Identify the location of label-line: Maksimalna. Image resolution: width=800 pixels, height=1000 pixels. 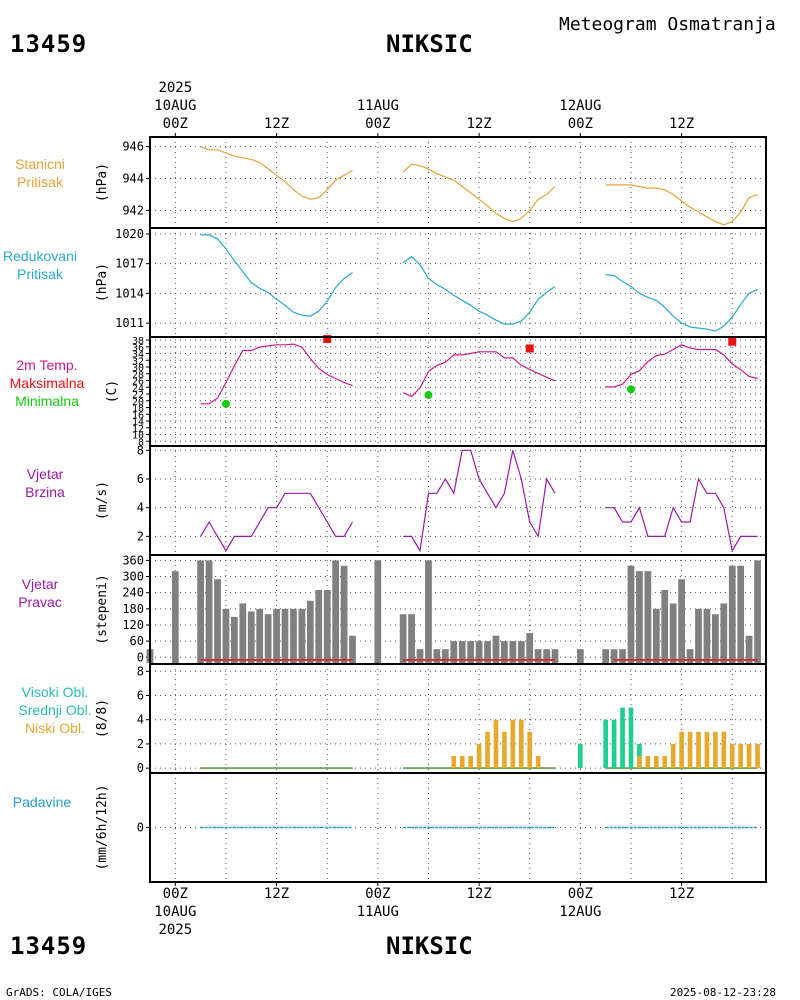
(47, 383).